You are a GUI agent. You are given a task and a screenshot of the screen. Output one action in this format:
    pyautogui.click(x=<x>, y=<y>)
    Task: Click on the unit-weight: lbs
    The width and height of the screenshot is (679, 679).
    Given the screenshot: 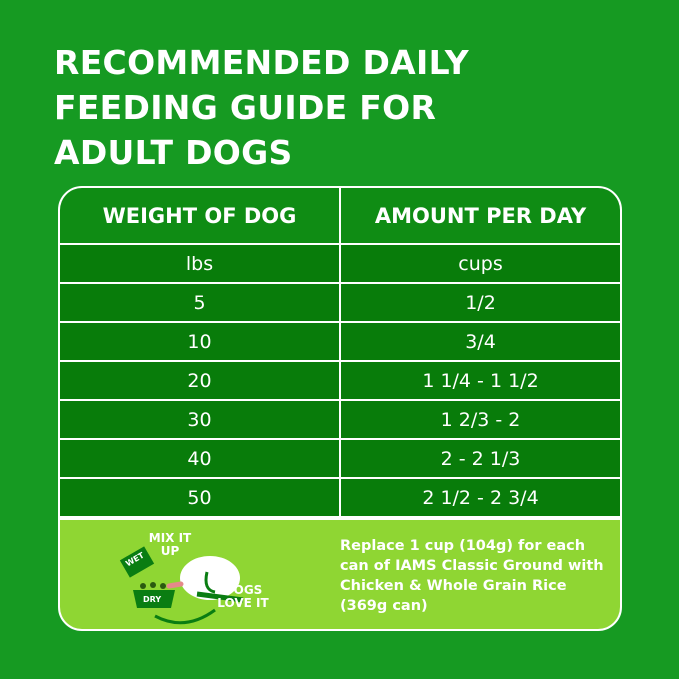 What is the action you would take?
    pyautogui.click(x=199, y=263)
    